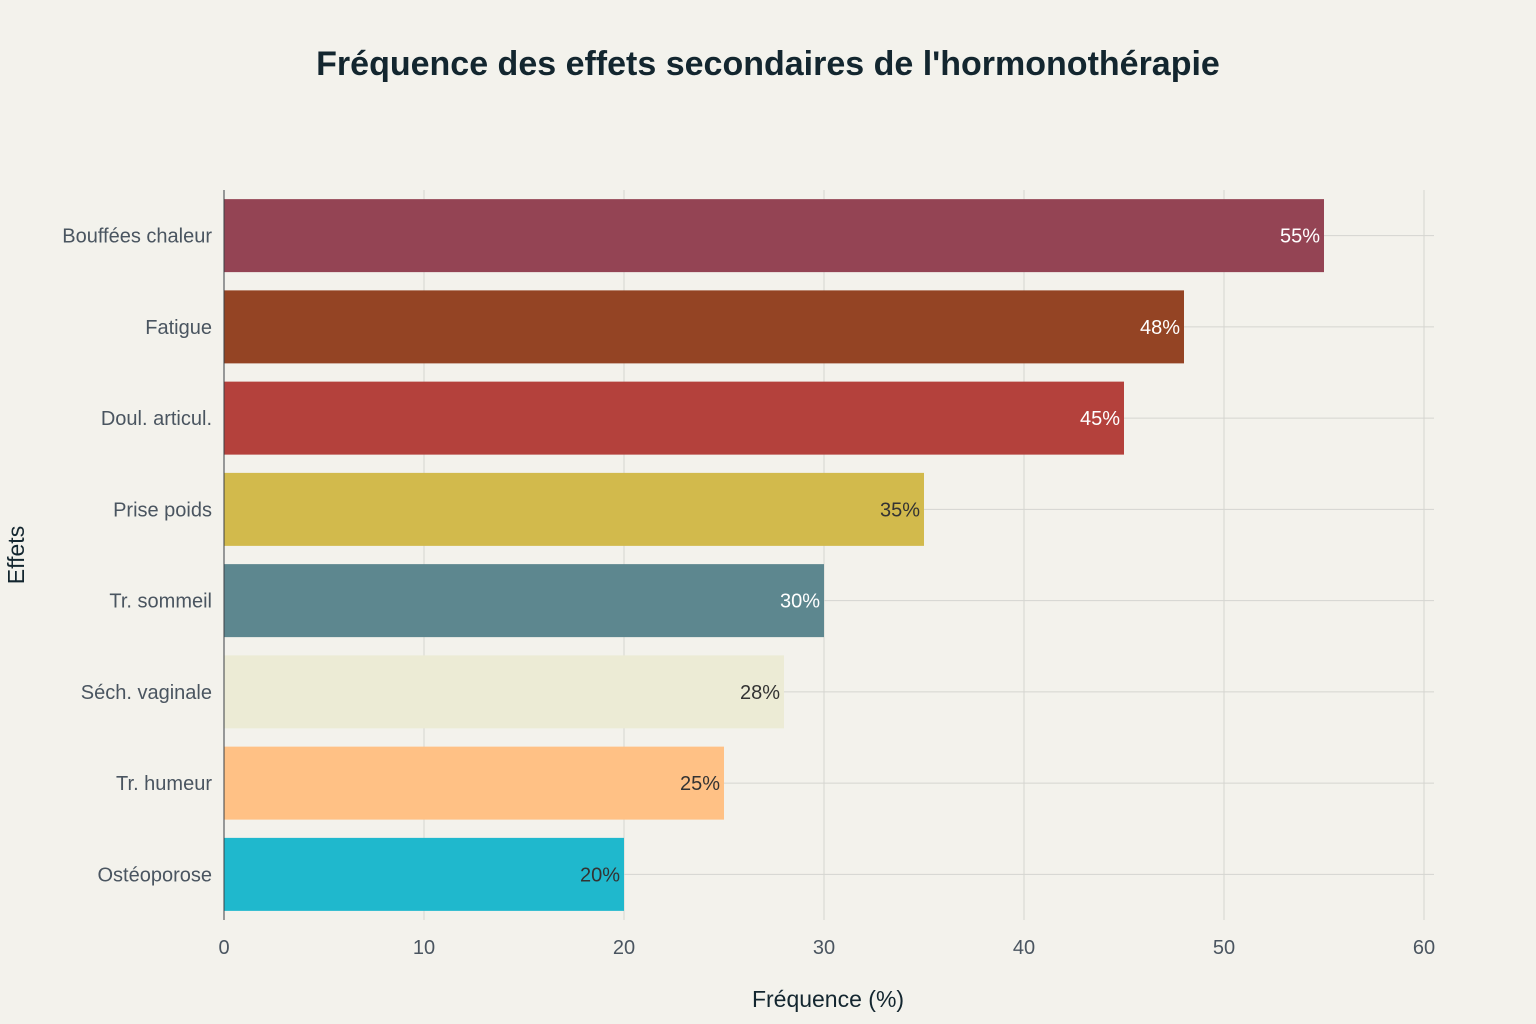 The height and width of the screenshot is (1024, 1536). I want to click on x-tick-label: 40, so click(1024, 948).